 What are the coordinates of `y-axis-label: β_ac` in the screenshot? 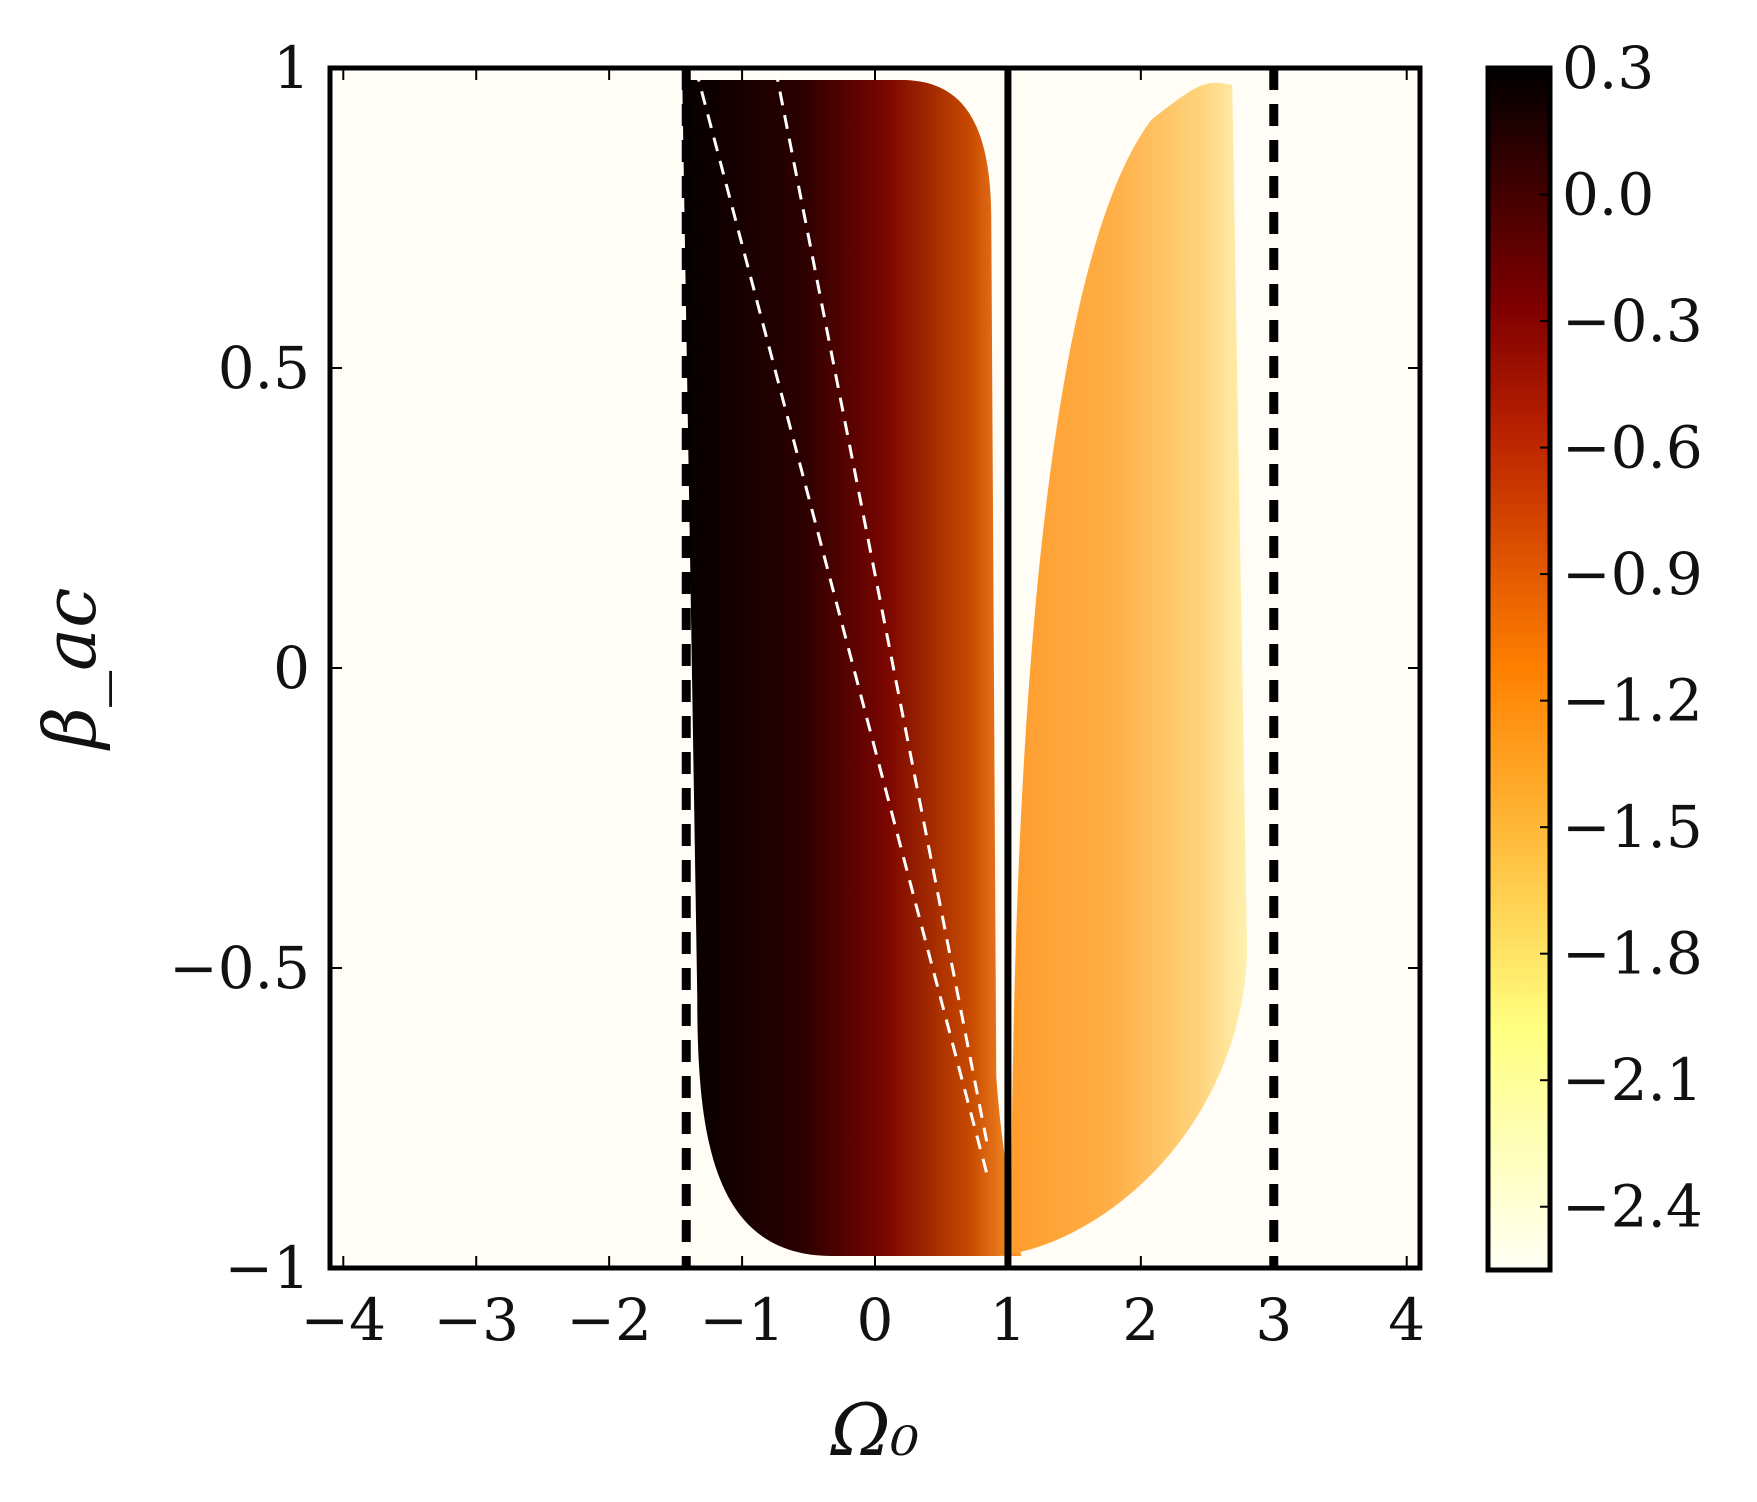 It's located at (70, 670).